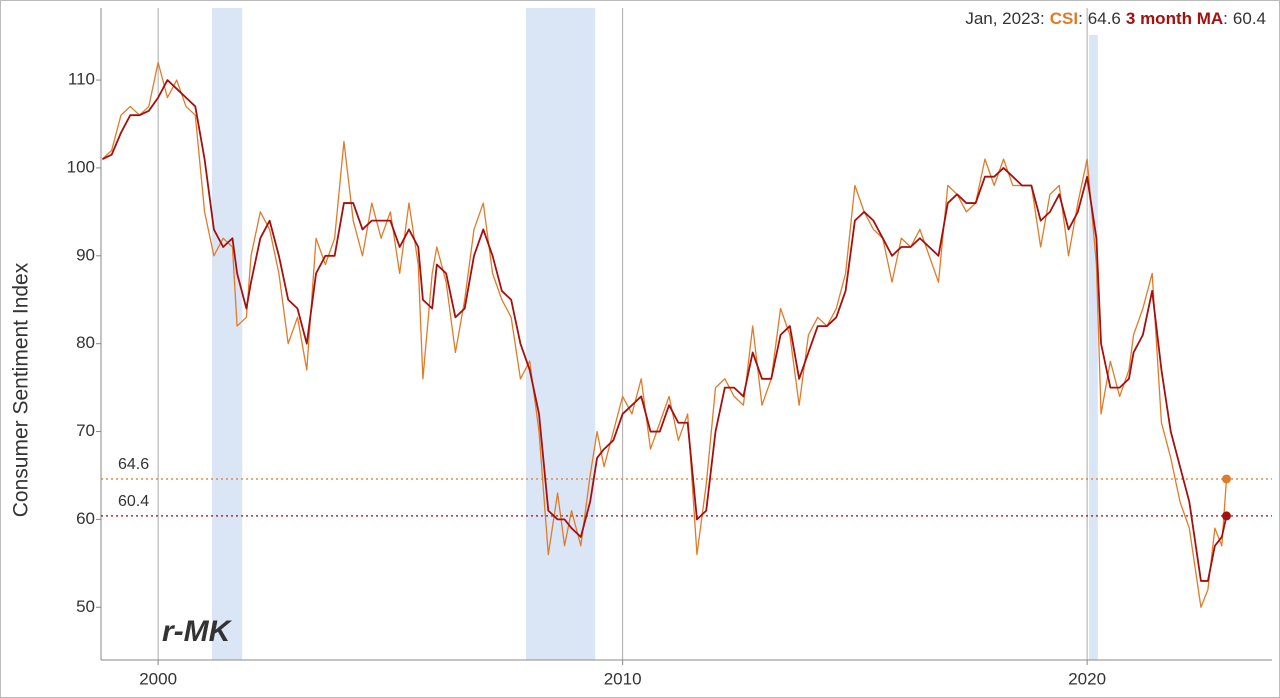  Describe the element at coordinates (197, 631) in the screenshot. I see `watermark: r-MK` at that location.